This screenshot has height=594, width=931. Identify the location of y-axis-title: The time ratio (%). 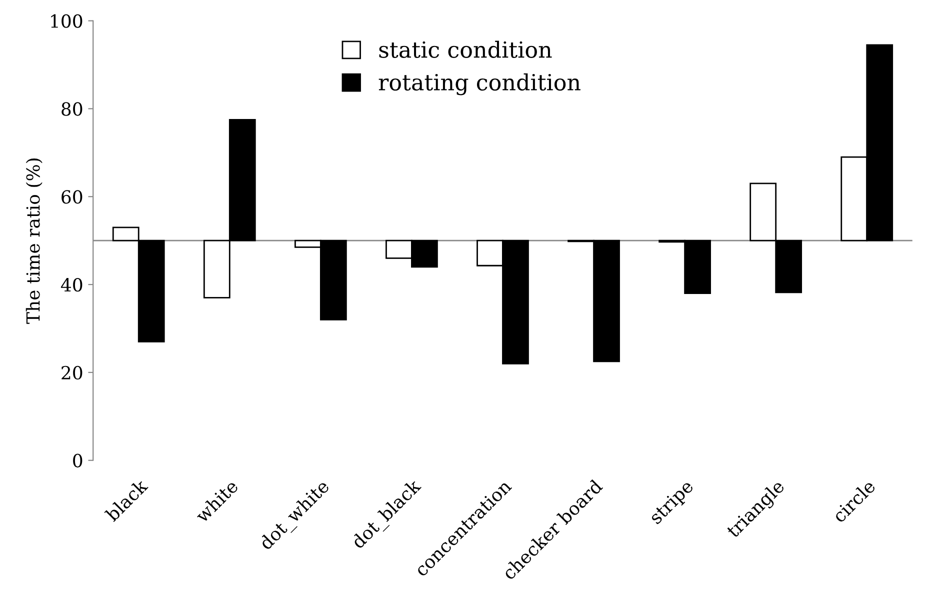
(34, 241).